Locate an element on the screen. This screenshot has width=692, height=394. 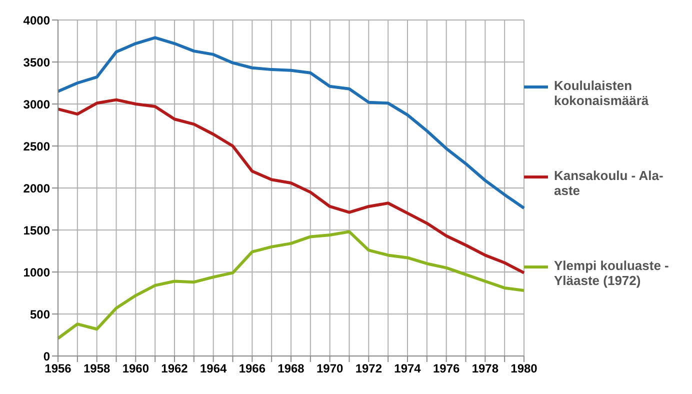
legend-label: Kansakoulu - Ala-aste is located at coordinates (609, 183).